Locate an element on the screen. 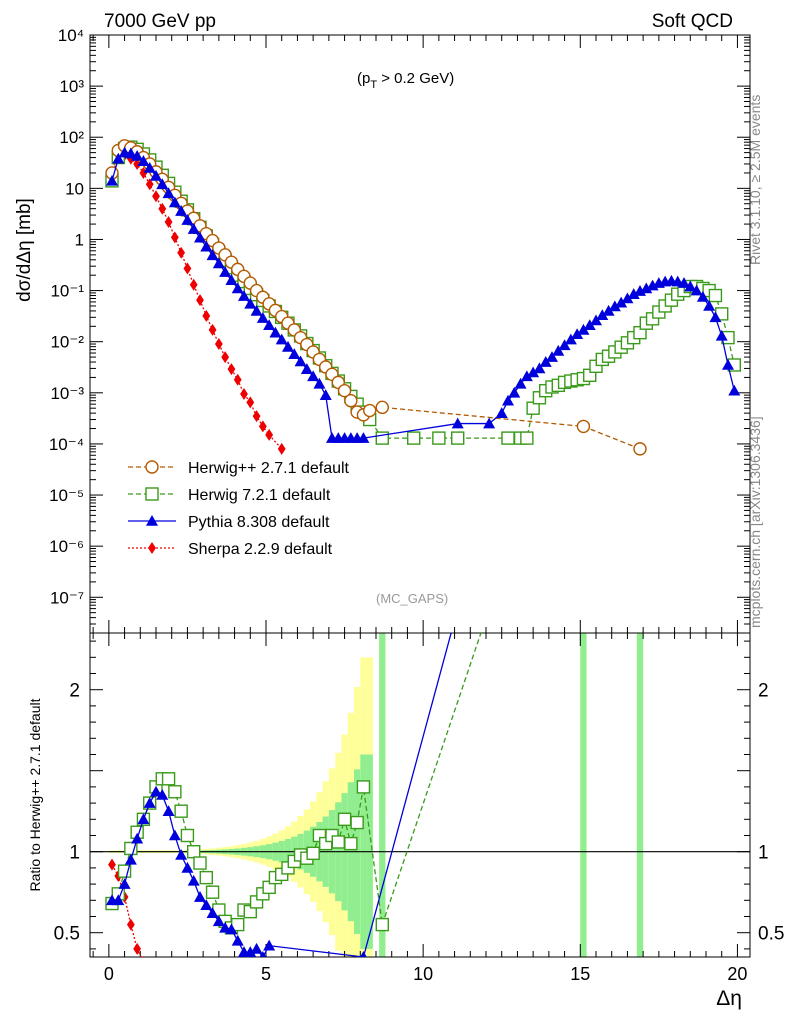 The image size is (786, 1024). legend-label-sherpa: Sherpa 2.2.9 default is located at coordinates (260, 549).